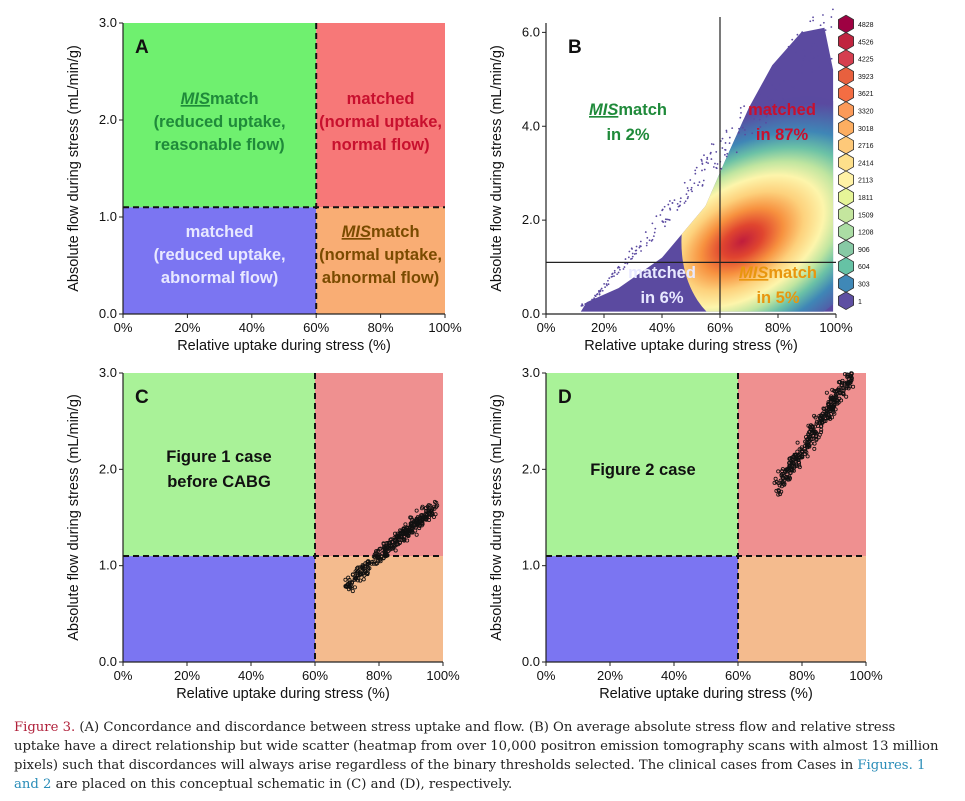 The image size is (965, 801). I want to click on mismatch-rest: match, so click(792, 273).